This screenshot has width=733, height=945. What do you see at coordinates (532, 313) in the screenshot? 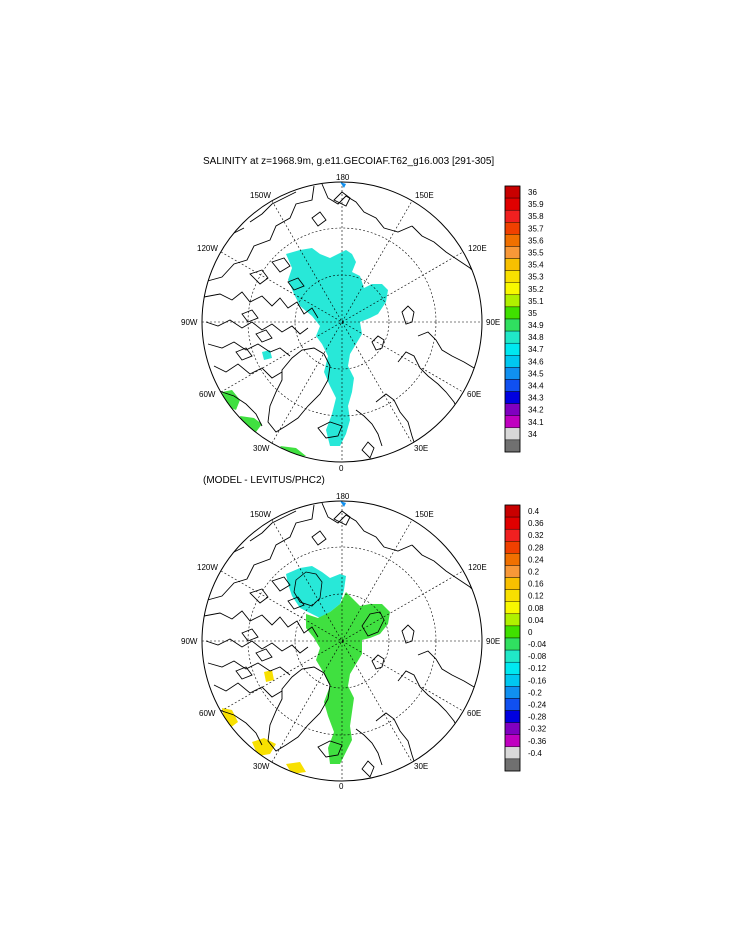
I see `colorbar-label: 35` at bounding box center [532, 313].